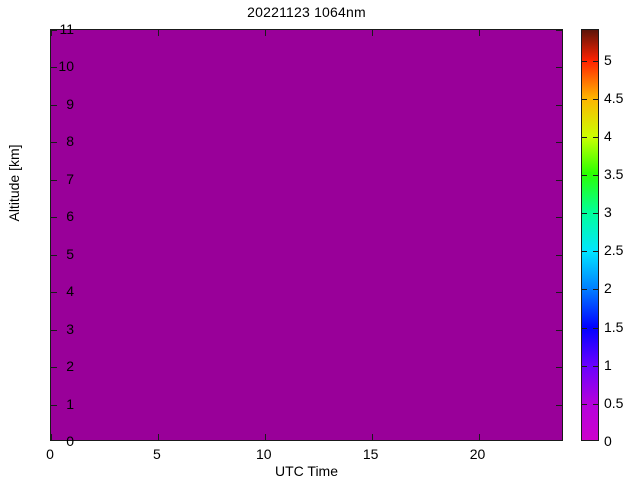  I want to click on colorbar-tick-label: 3.5, so click(614, 173).